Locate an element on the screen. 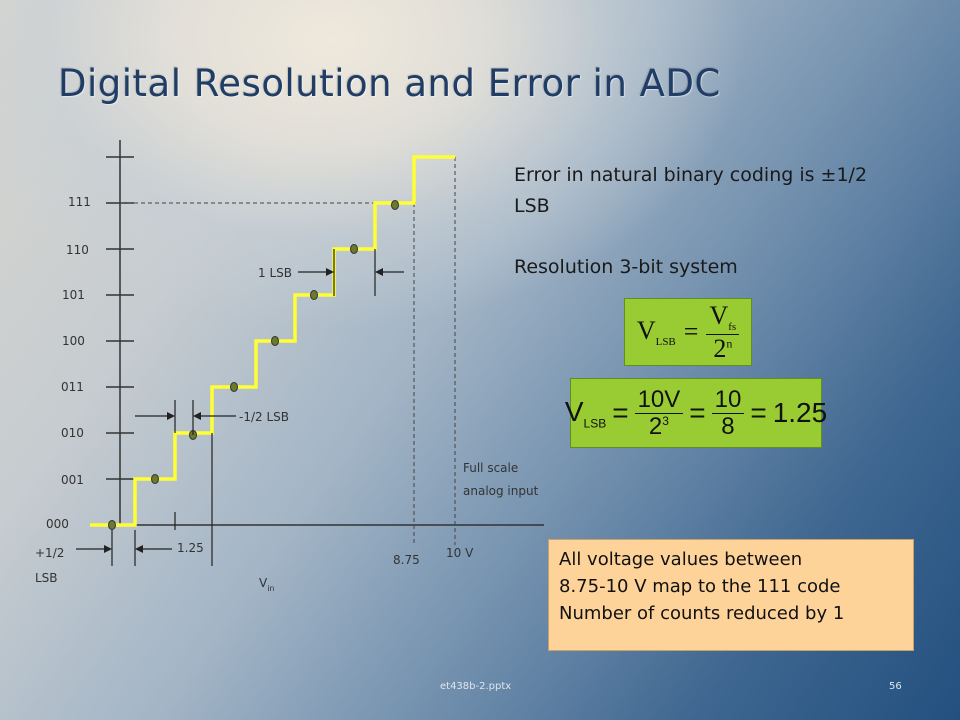  vlsb-formula-box: VLSB = Vfs 2n is located at coordinates (688, 332).